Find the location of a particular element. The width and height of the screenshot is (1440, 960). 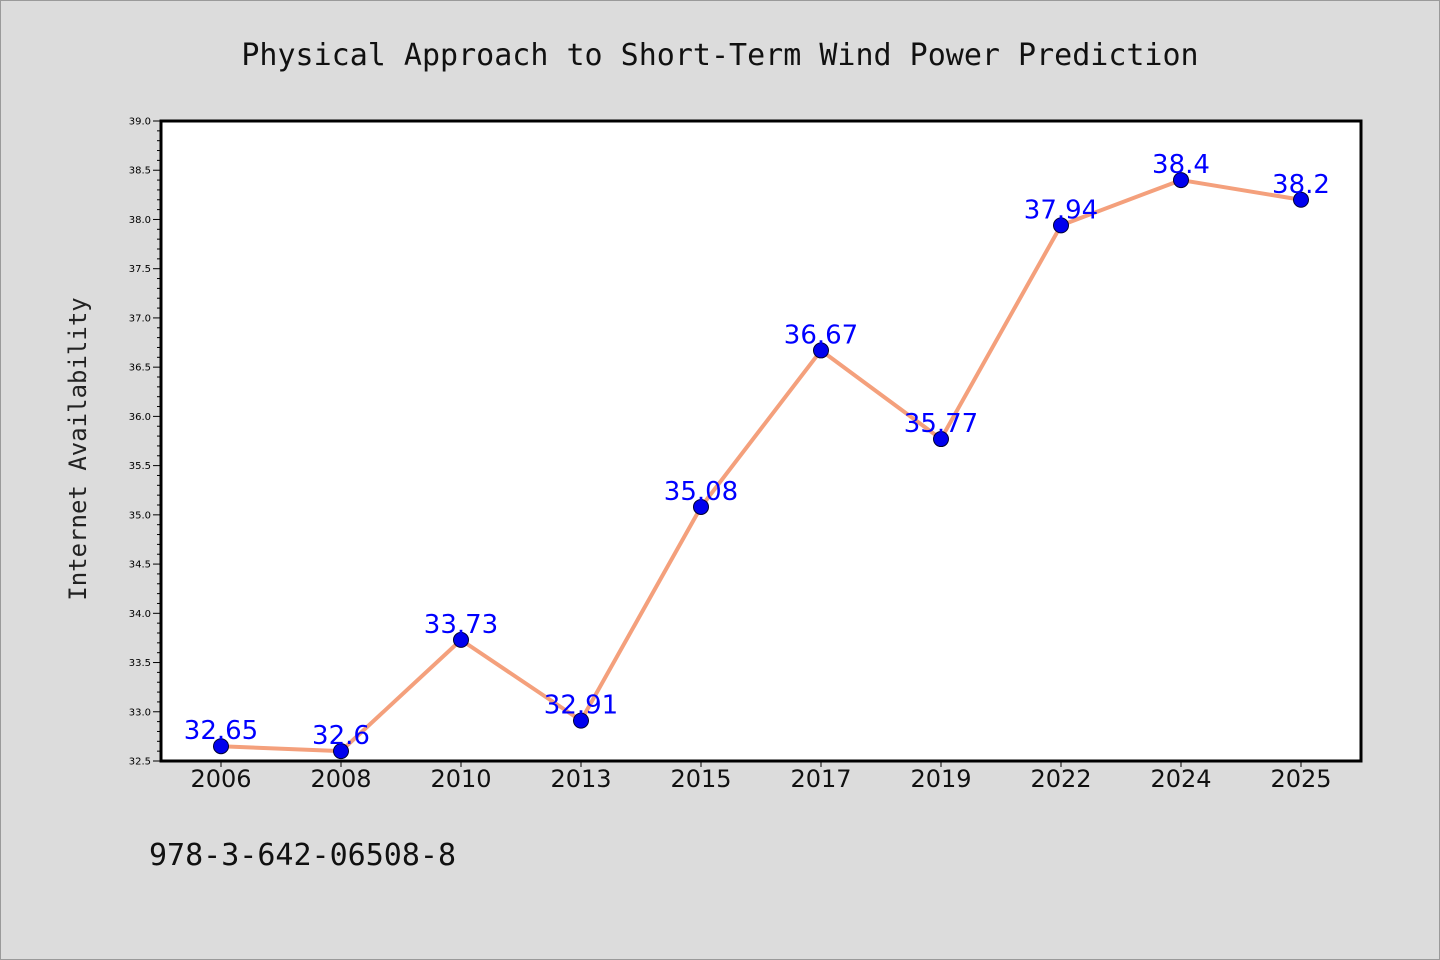

y-axis-label: Internet Availability is located at coordinates (78, 448).